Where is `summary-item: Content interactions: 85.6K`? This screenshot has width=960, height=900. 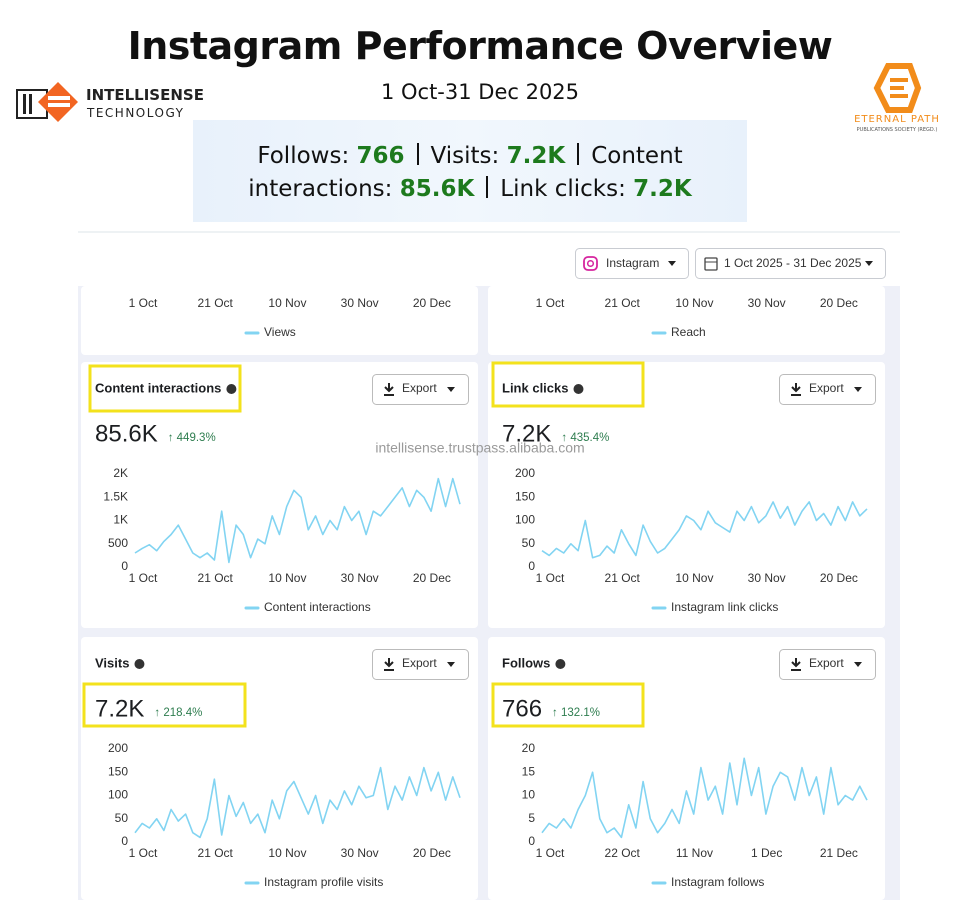 summary-item: Content interactions: 85.6K is located at coordinates (465, 172).